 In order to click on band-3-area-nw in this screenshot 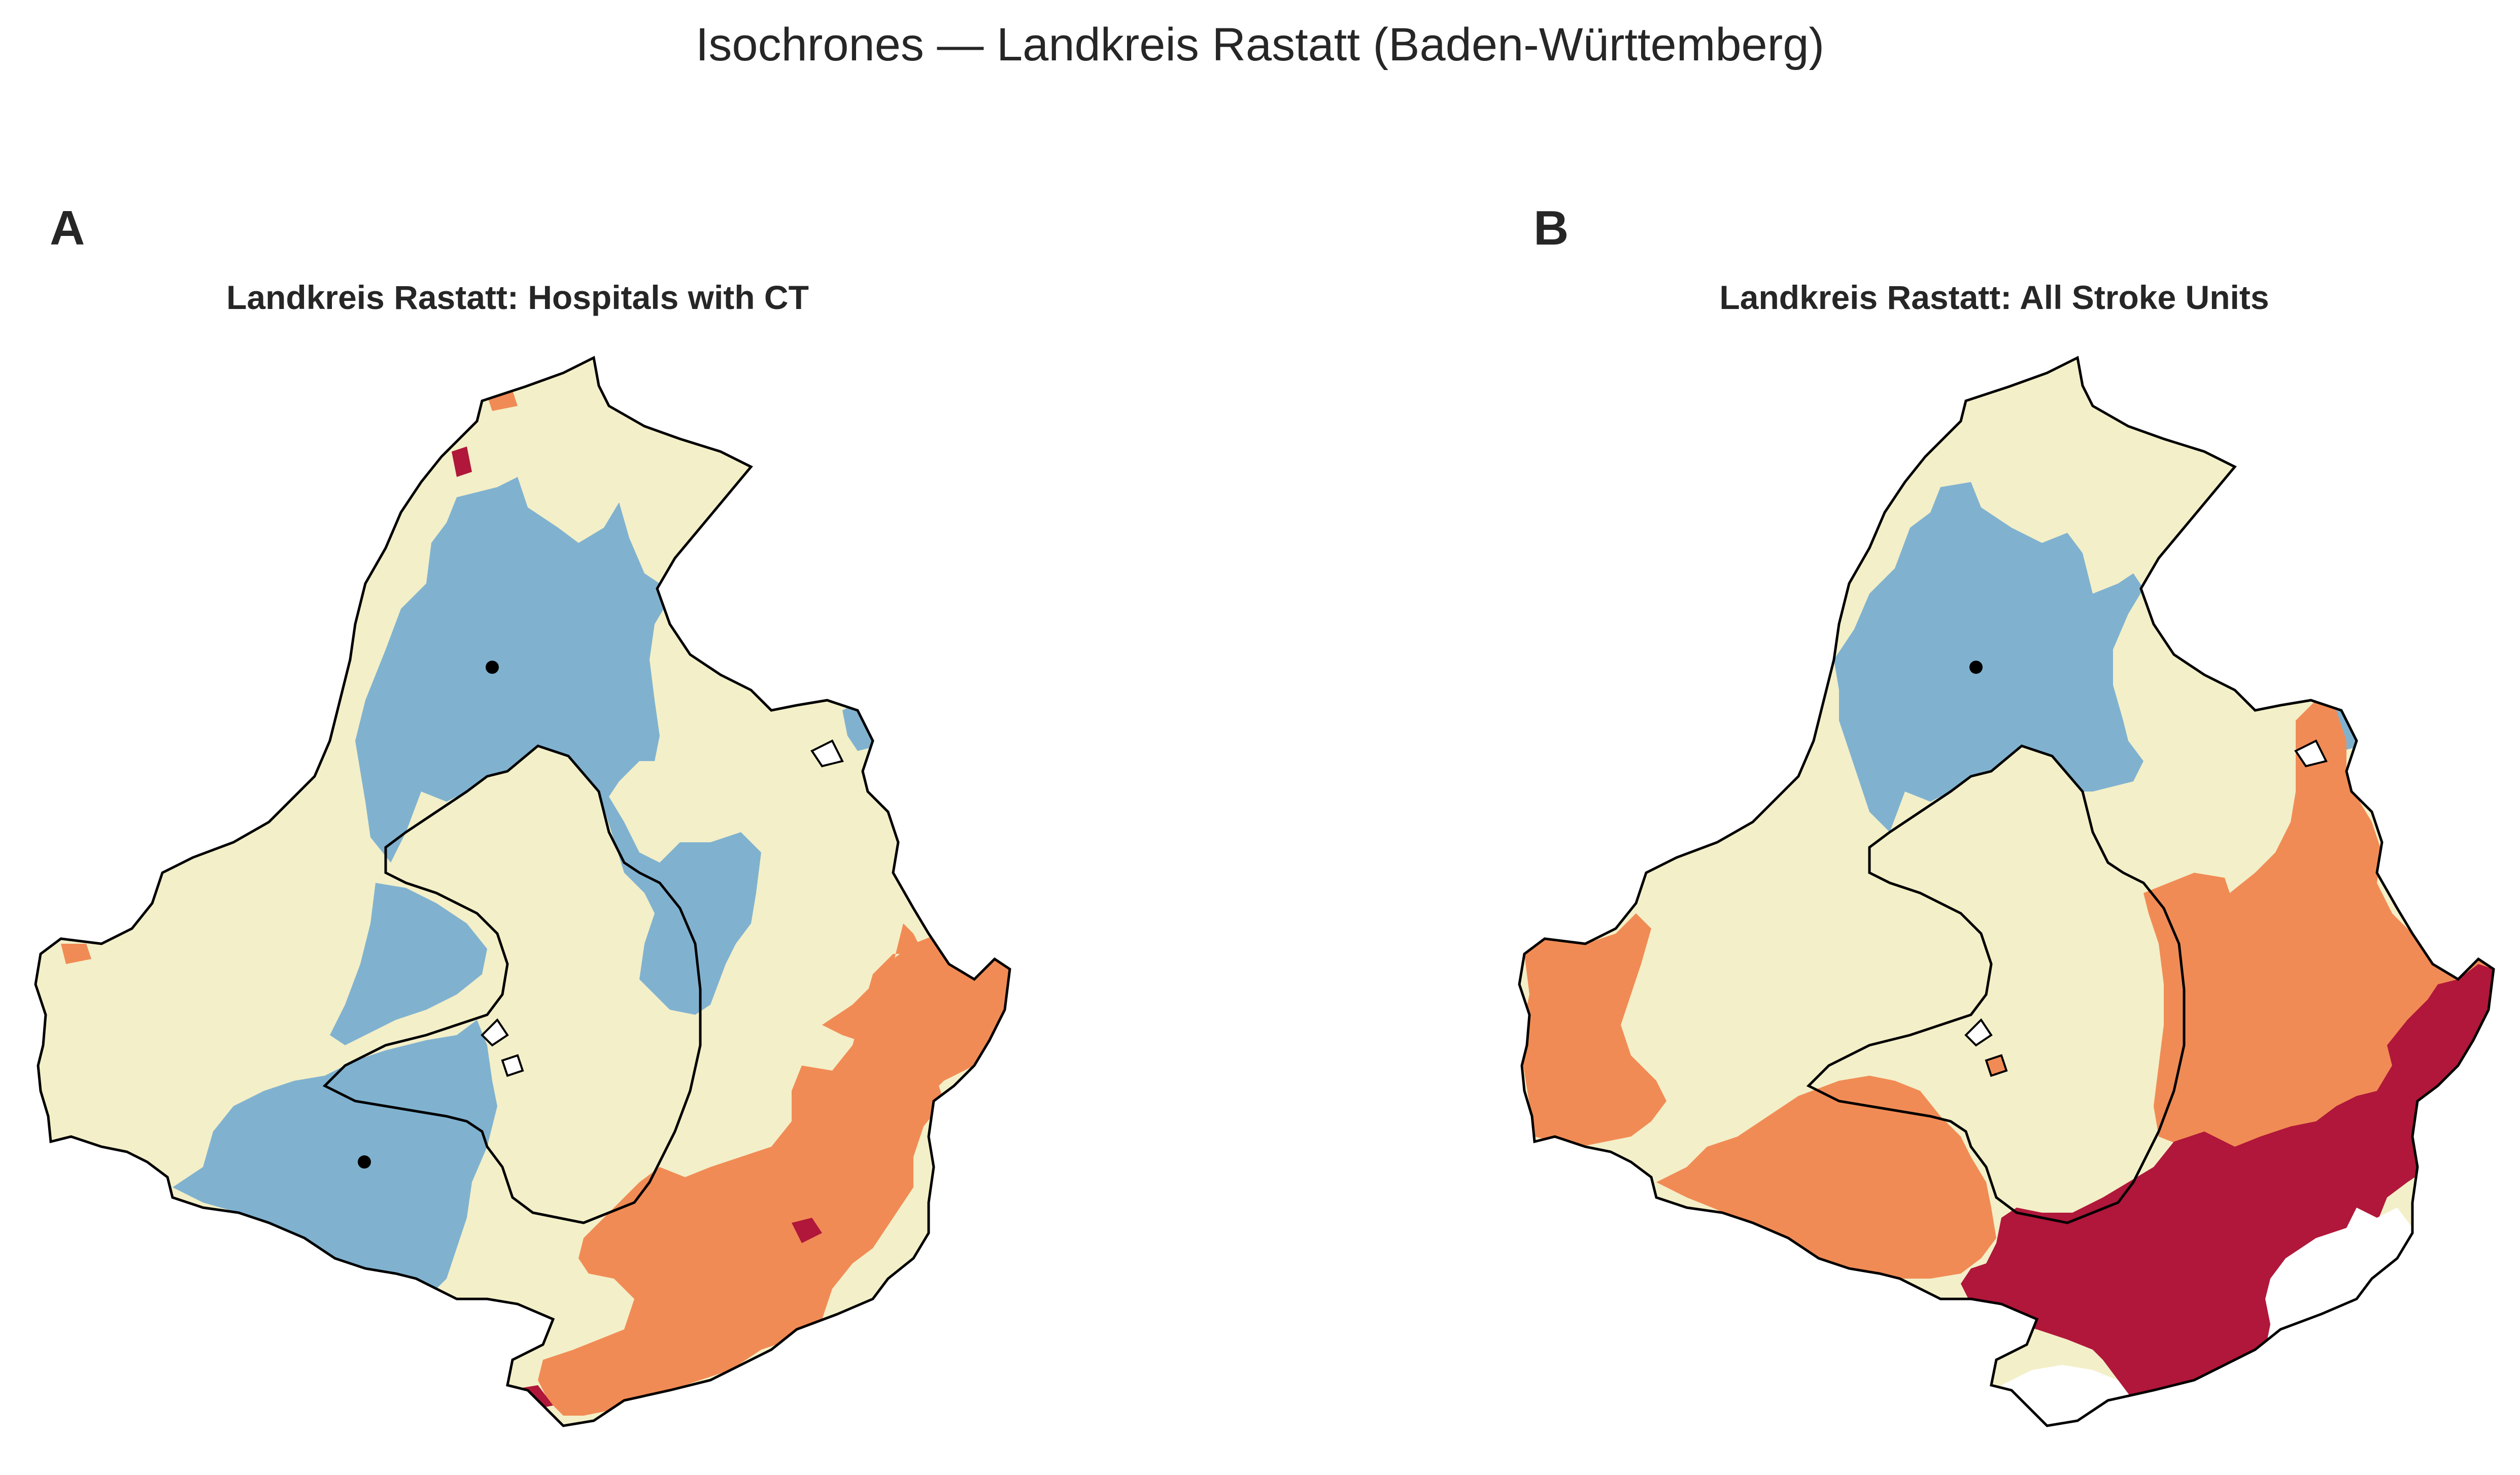, I will do `click(1941, 412)`.